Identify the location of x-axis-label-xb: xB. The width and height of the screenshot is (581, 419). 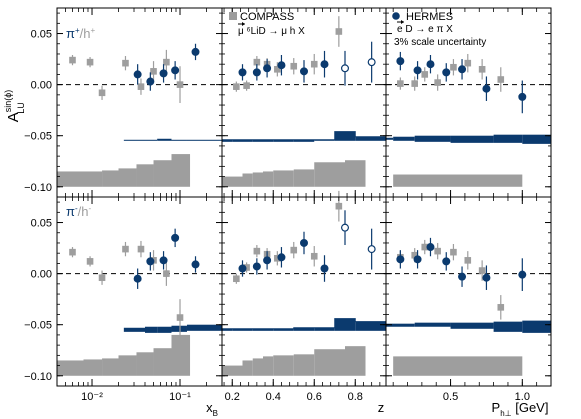
(212, 409).